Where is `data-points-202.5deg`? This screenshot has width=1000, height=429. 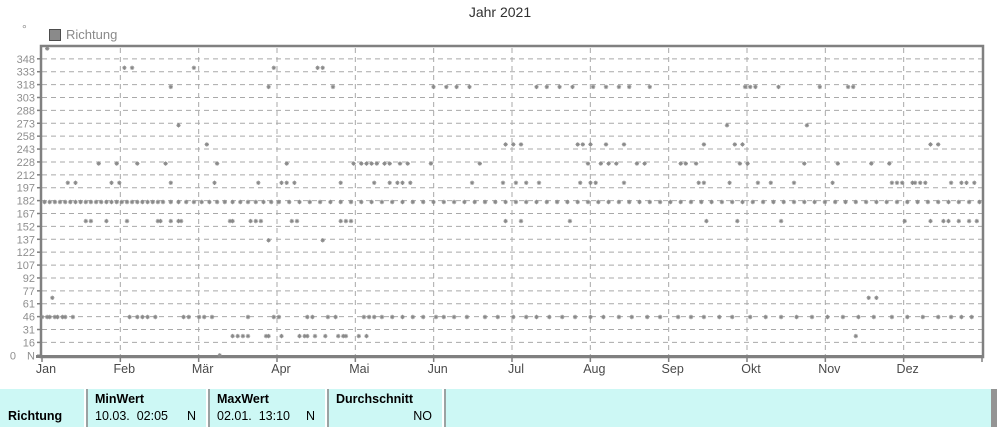 data-points-202.5deg is located at coordinates (521, 182).